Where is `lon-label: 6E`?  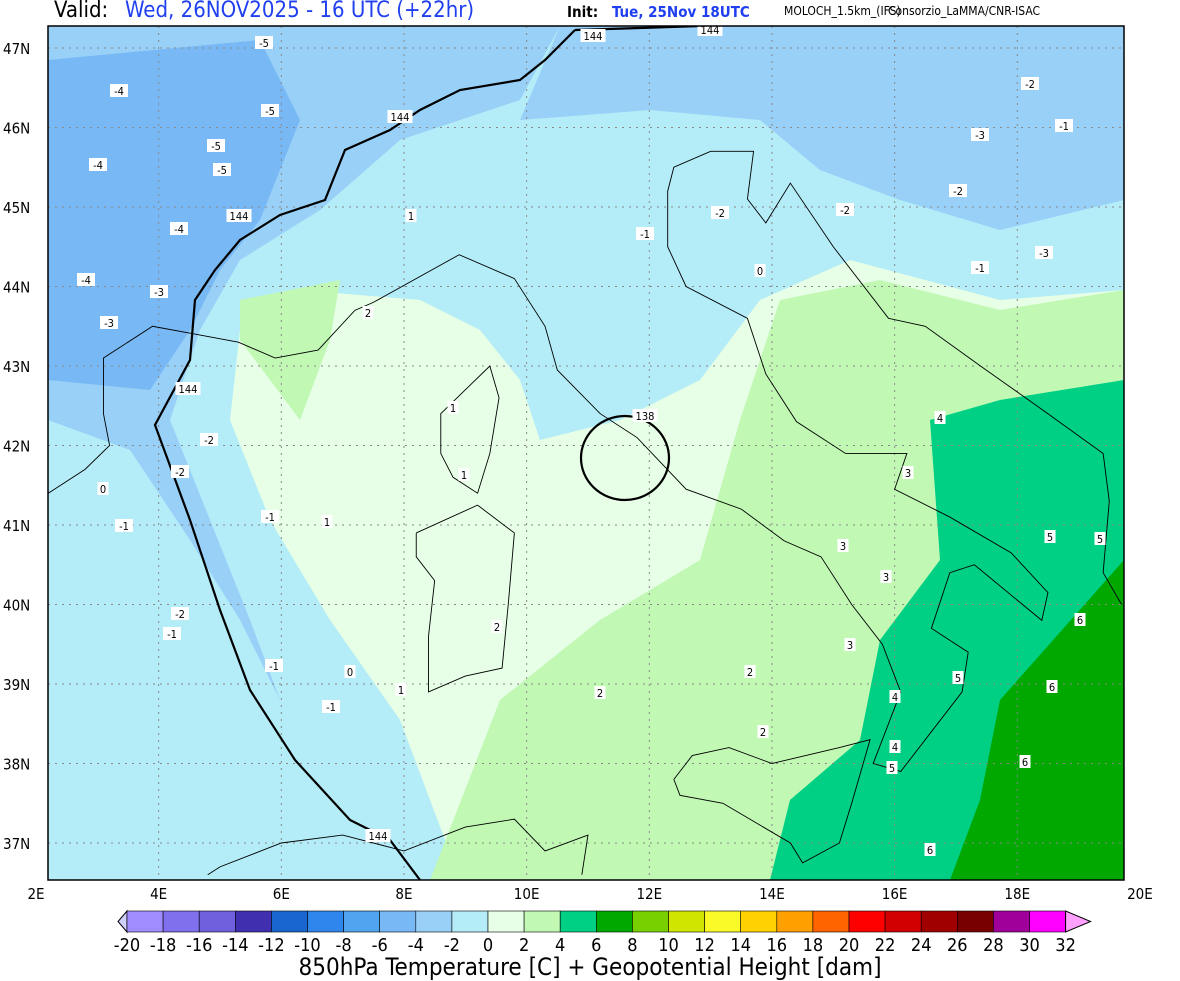
lon-label: 6E is located at coordinates (281, 894).